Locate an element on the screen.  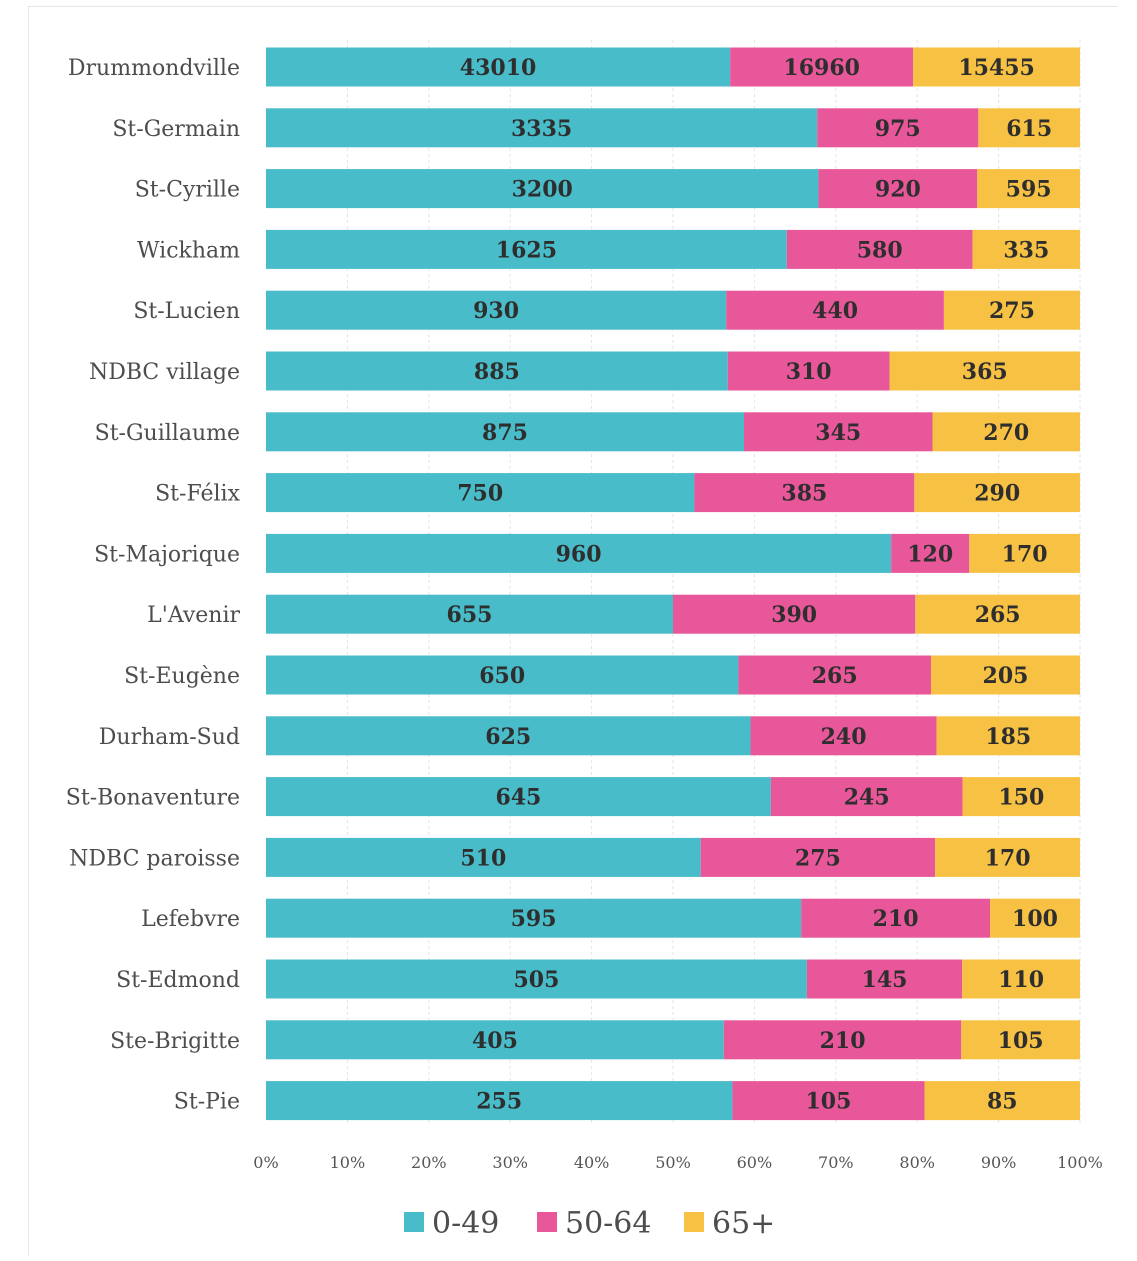
category-label: St-Germain is located at coordinates (176, 129).